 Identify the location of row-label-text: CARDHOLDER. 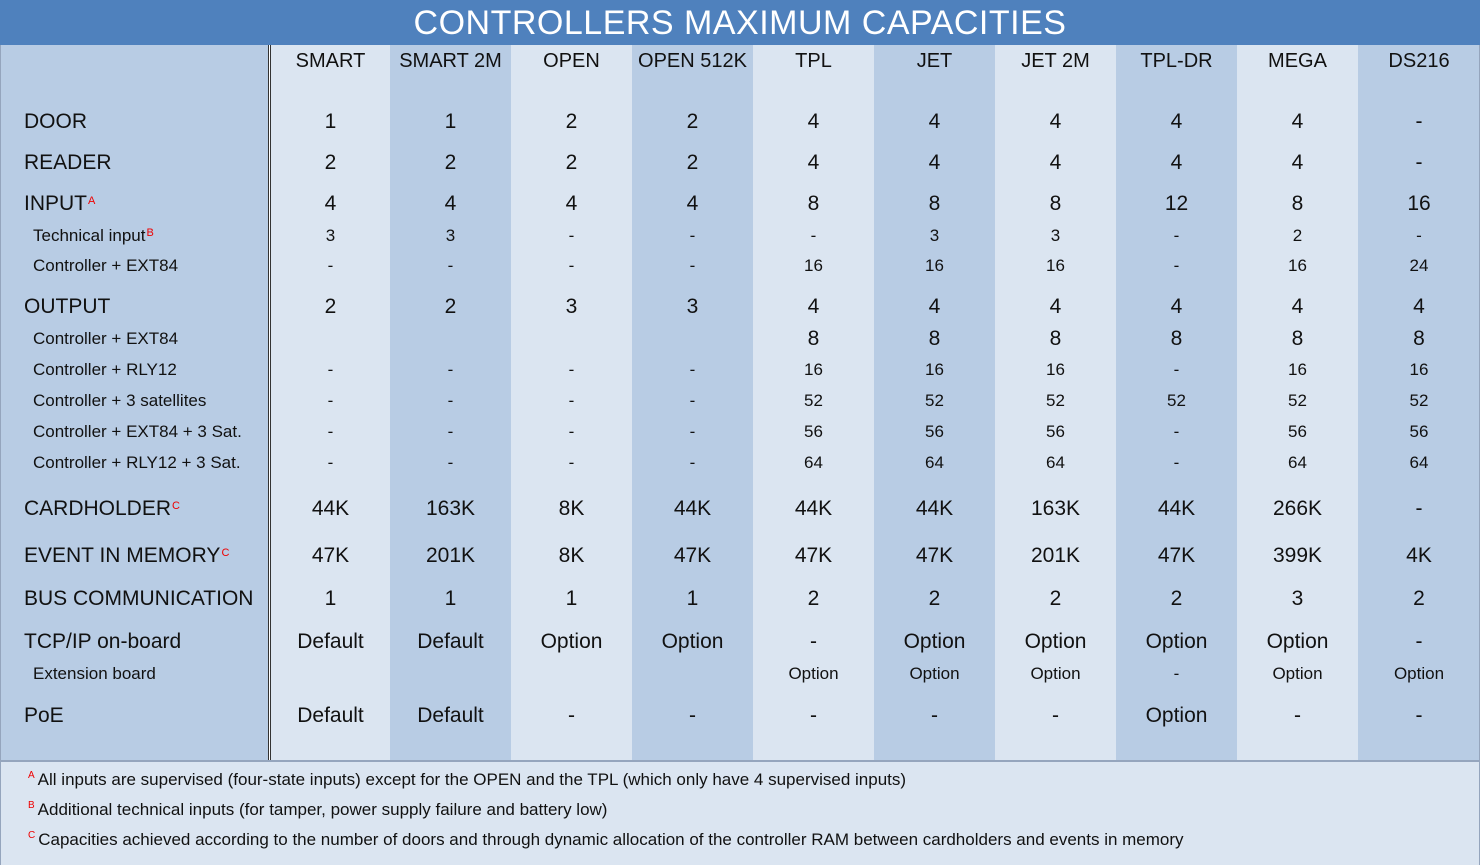
(98, 508).